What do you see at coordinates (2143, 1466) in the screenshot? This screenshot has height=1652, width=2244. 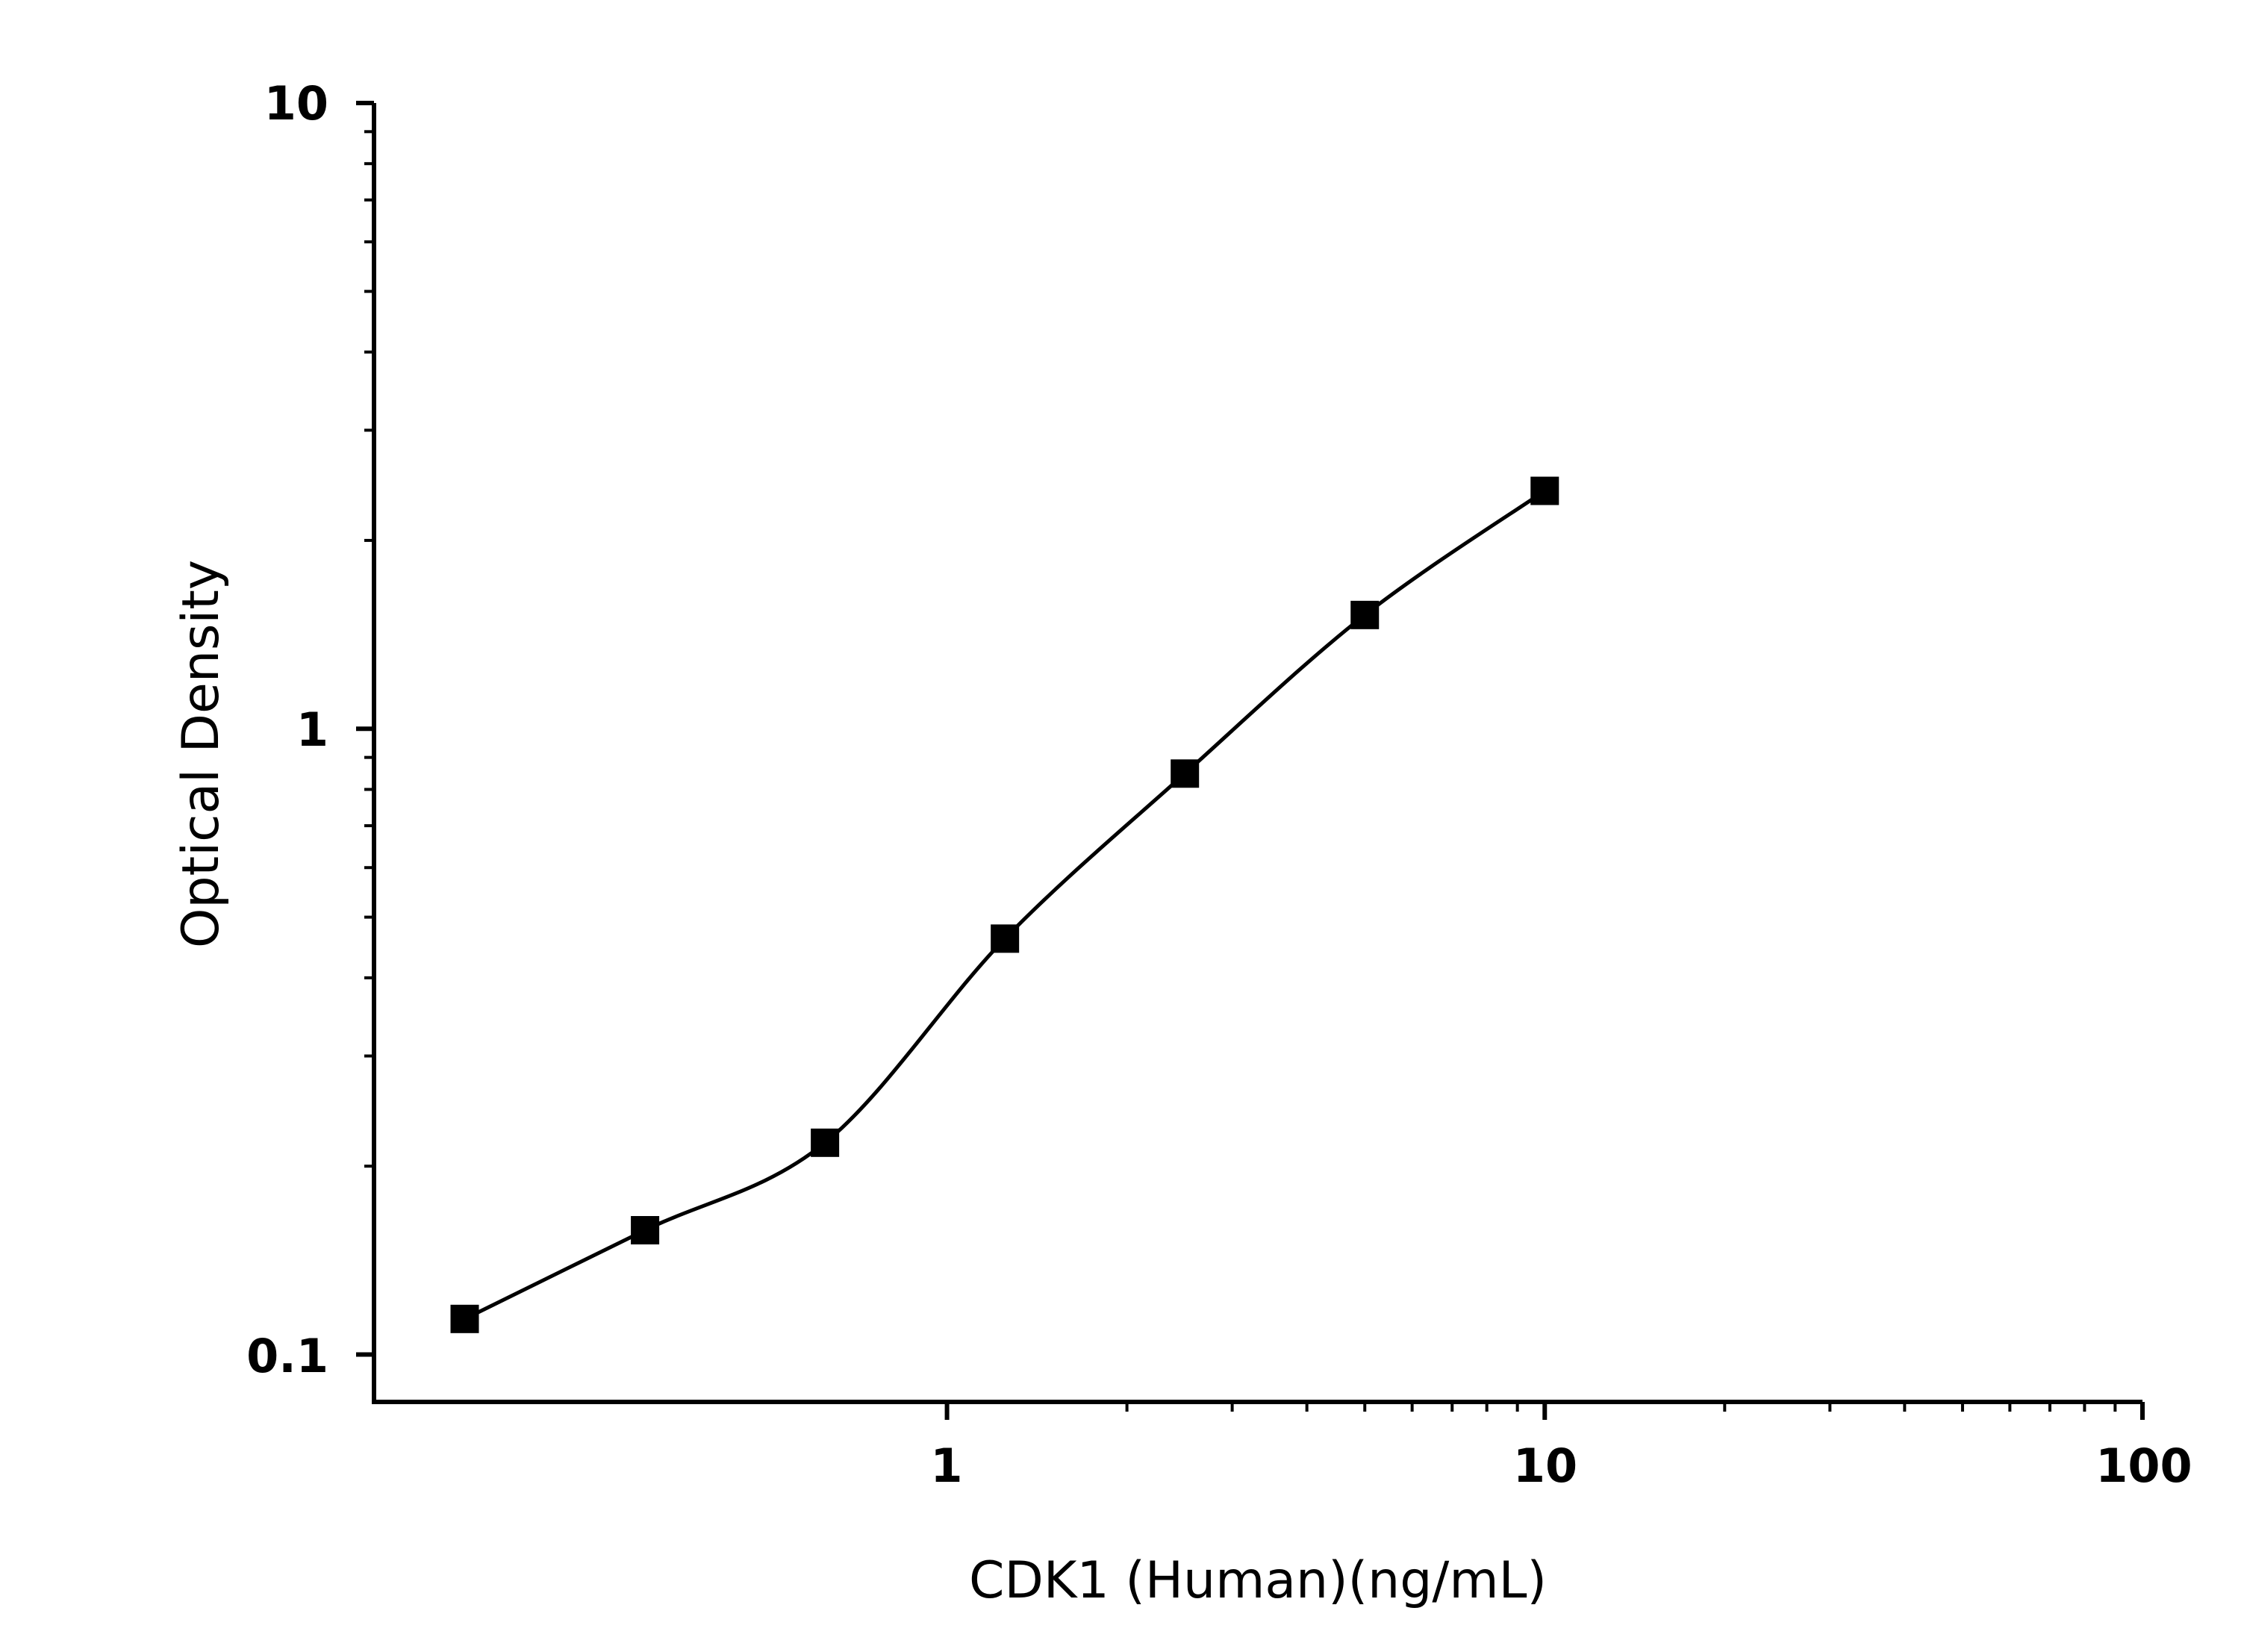 I see `x-tick-label-100: 100` at bounding box center [2143, 1466].